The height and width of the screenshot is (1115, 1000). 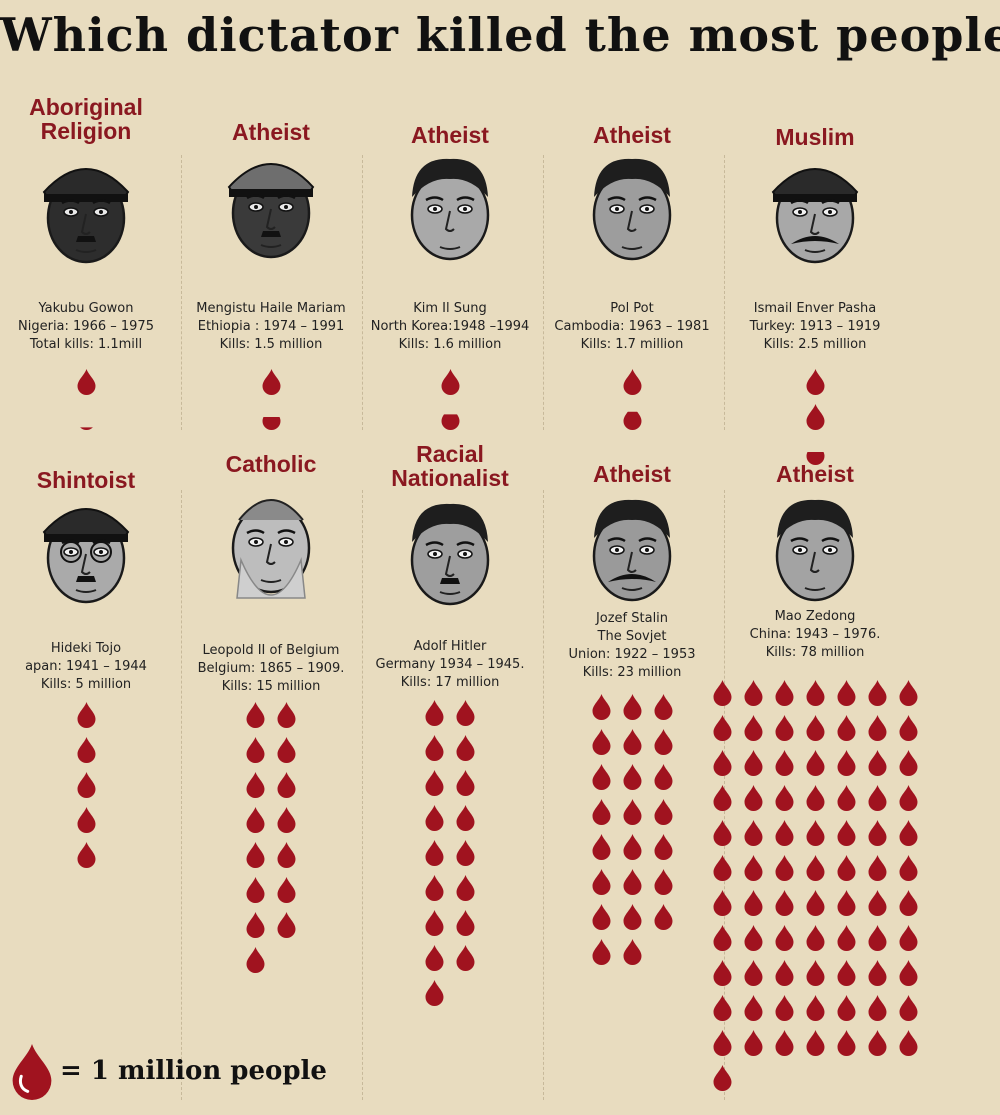 What do you see at coordinates (86, 344) in the screenshot?
I see `kills-label: Total kills: 1.1mill` at bounding box center [86, 344].